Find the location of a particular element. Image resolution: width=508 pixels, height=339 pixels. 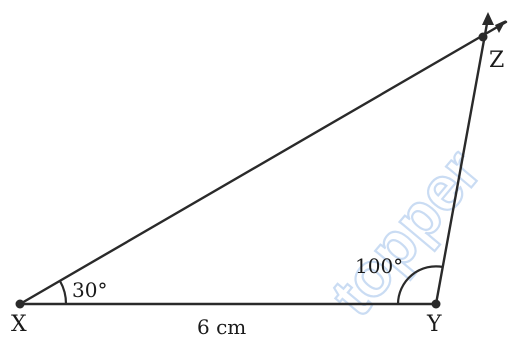

angle-label-y: 100° is located at coordinates (379, 266).